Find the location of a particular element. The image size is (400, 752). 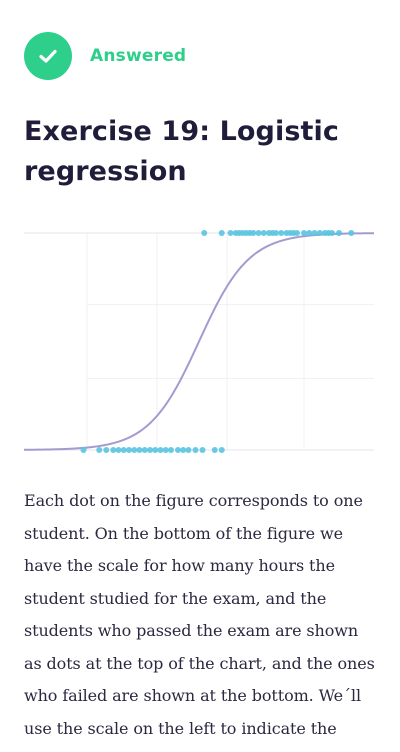

check-icon is located at coordinates (48, 56).